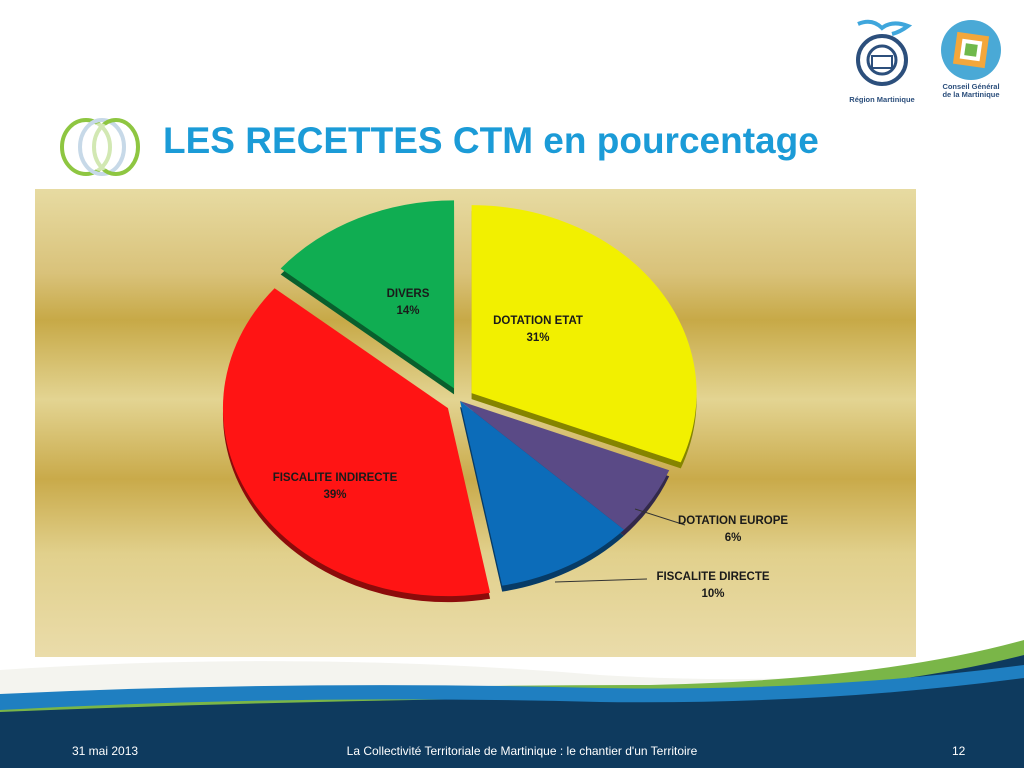 This screenshot has height=768, width=1024. What do you see at coordinates (538, 321) in the screenshot?
I see `slice-label-dotation-etat: DOTATION ETAT` at bounding box center [538, 321].